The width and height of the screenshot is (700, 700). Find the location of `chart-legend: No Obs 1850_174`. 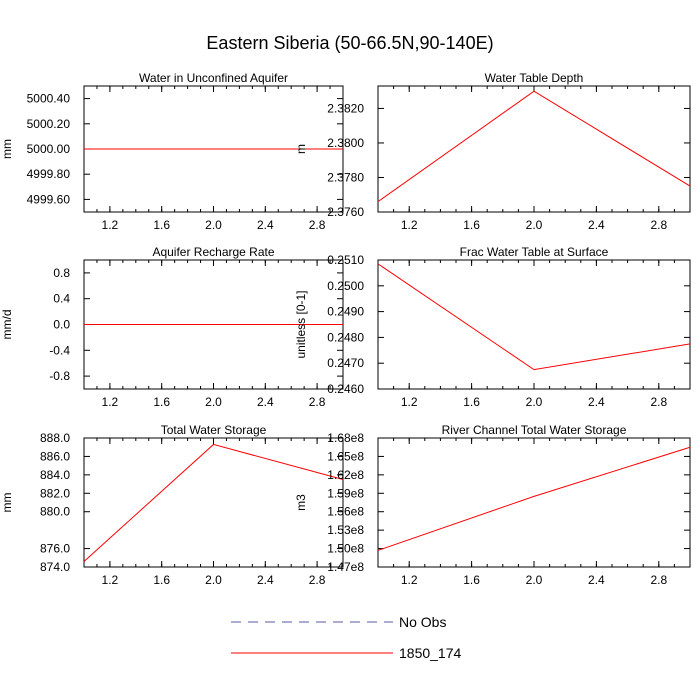

chart-legend: No Obs 1850_174 is located at coordinates (346, 637).